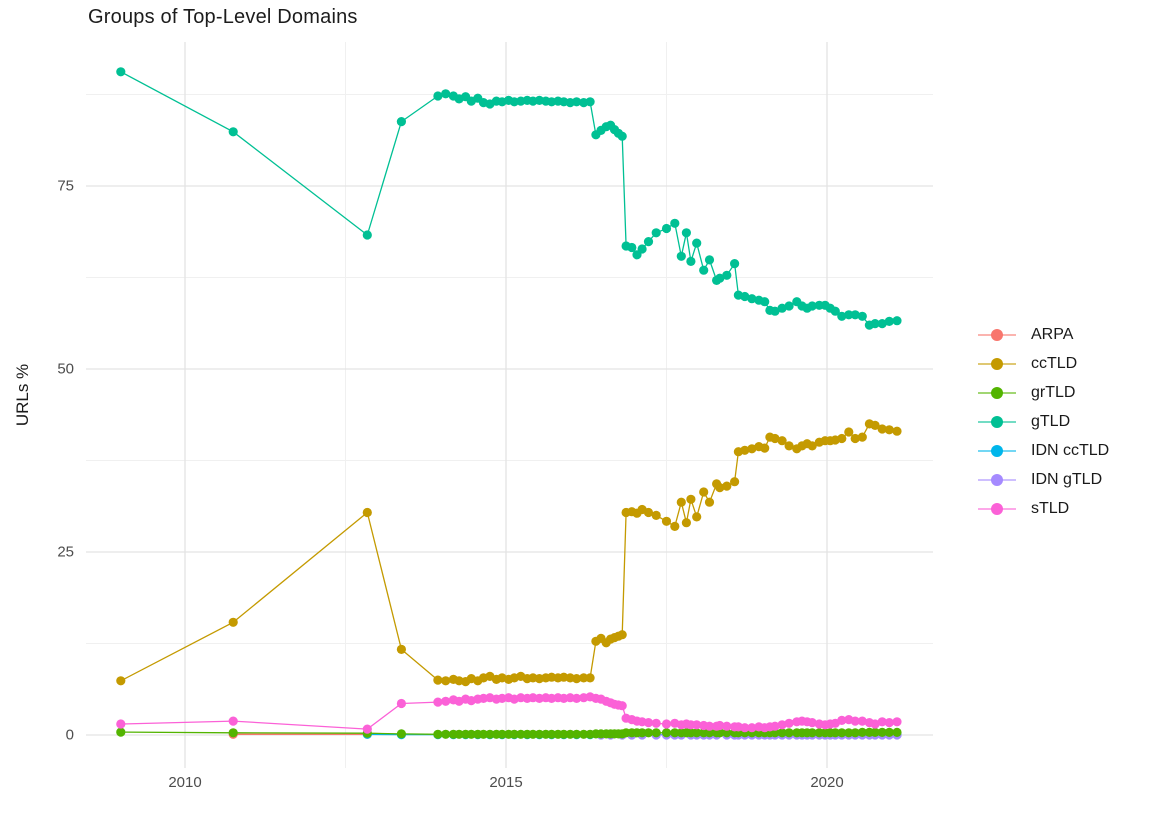  Describe the element at coordinates (1043, 334) in the screenshot. I see `legend-item-arpa: ARPA` at that location.